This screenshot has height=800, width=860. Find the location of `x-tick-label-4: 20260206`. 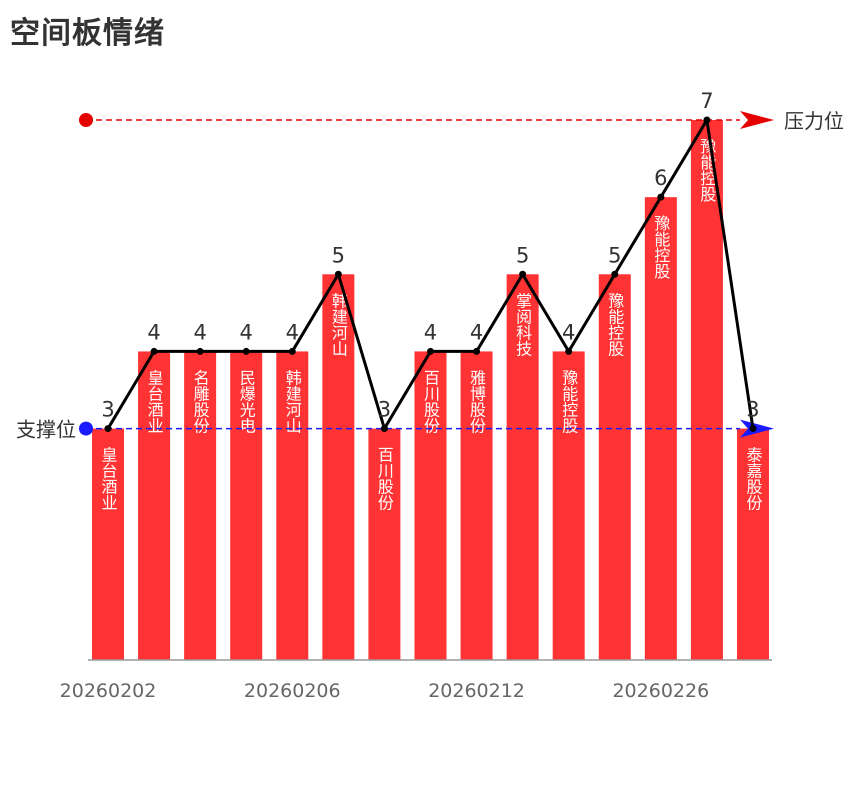

x-tick-label-4: 20260206 is located at coordinates (292, 691).